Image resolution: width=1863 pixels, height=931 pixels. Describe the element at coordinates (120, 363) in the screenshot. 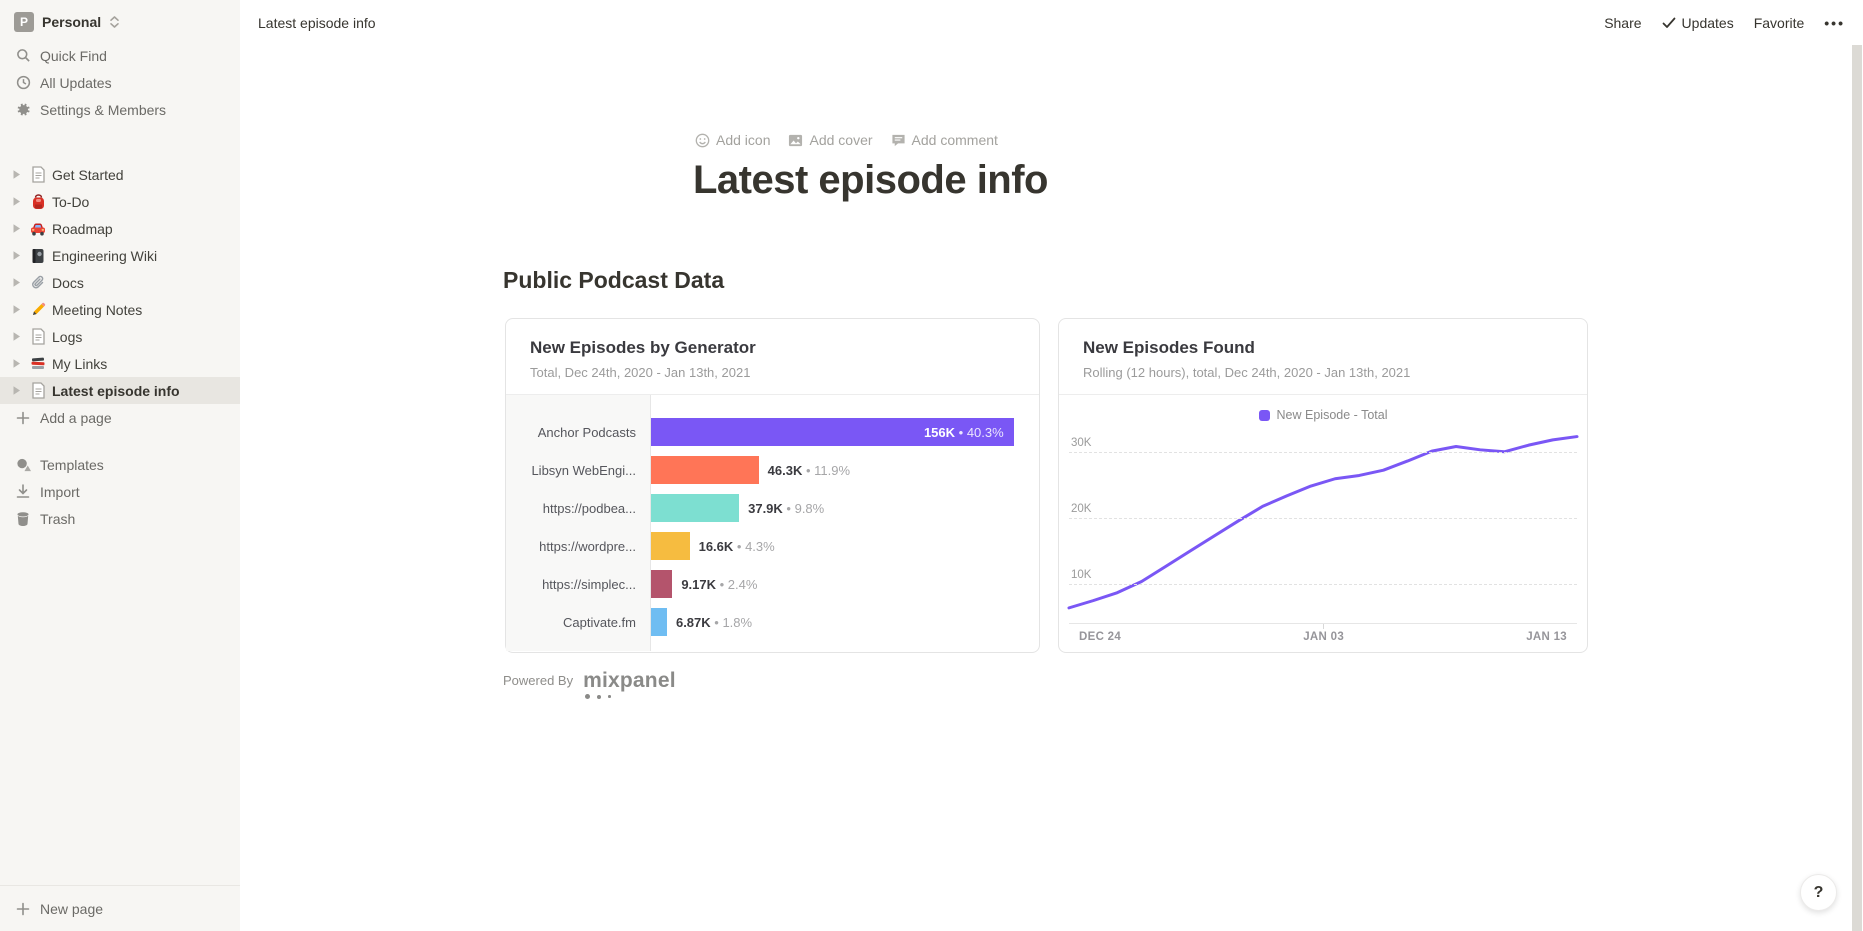

I see `sidebar-item-my-links: My Links` at that location.